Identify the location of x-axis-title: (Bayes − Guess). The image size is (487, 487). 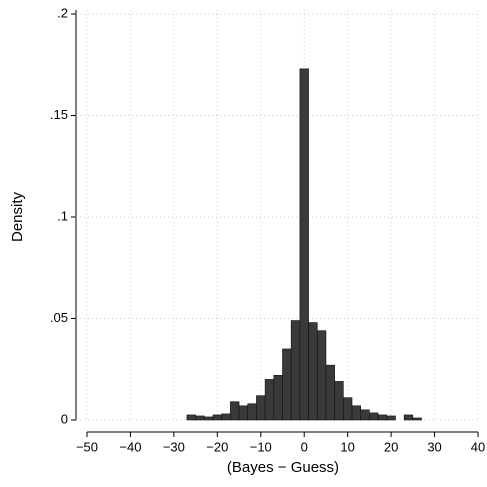
(283, 467).